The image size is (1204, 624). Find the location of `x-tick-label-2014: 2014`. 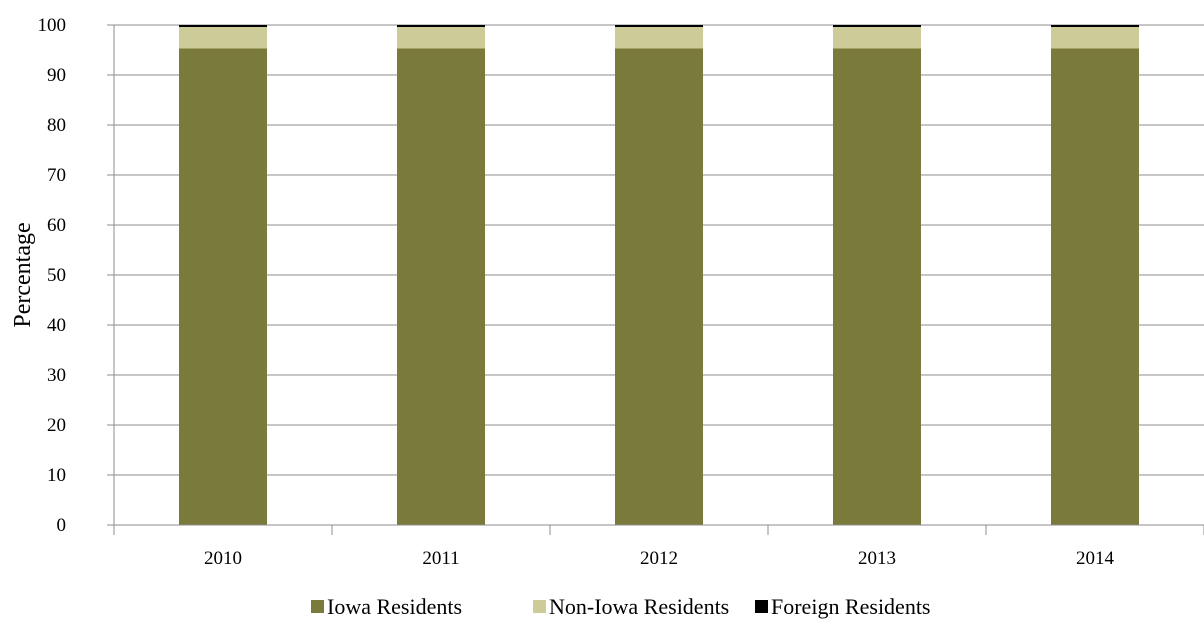

x-tick-label-2014: 2014 is located at coordinates (1095, 558).